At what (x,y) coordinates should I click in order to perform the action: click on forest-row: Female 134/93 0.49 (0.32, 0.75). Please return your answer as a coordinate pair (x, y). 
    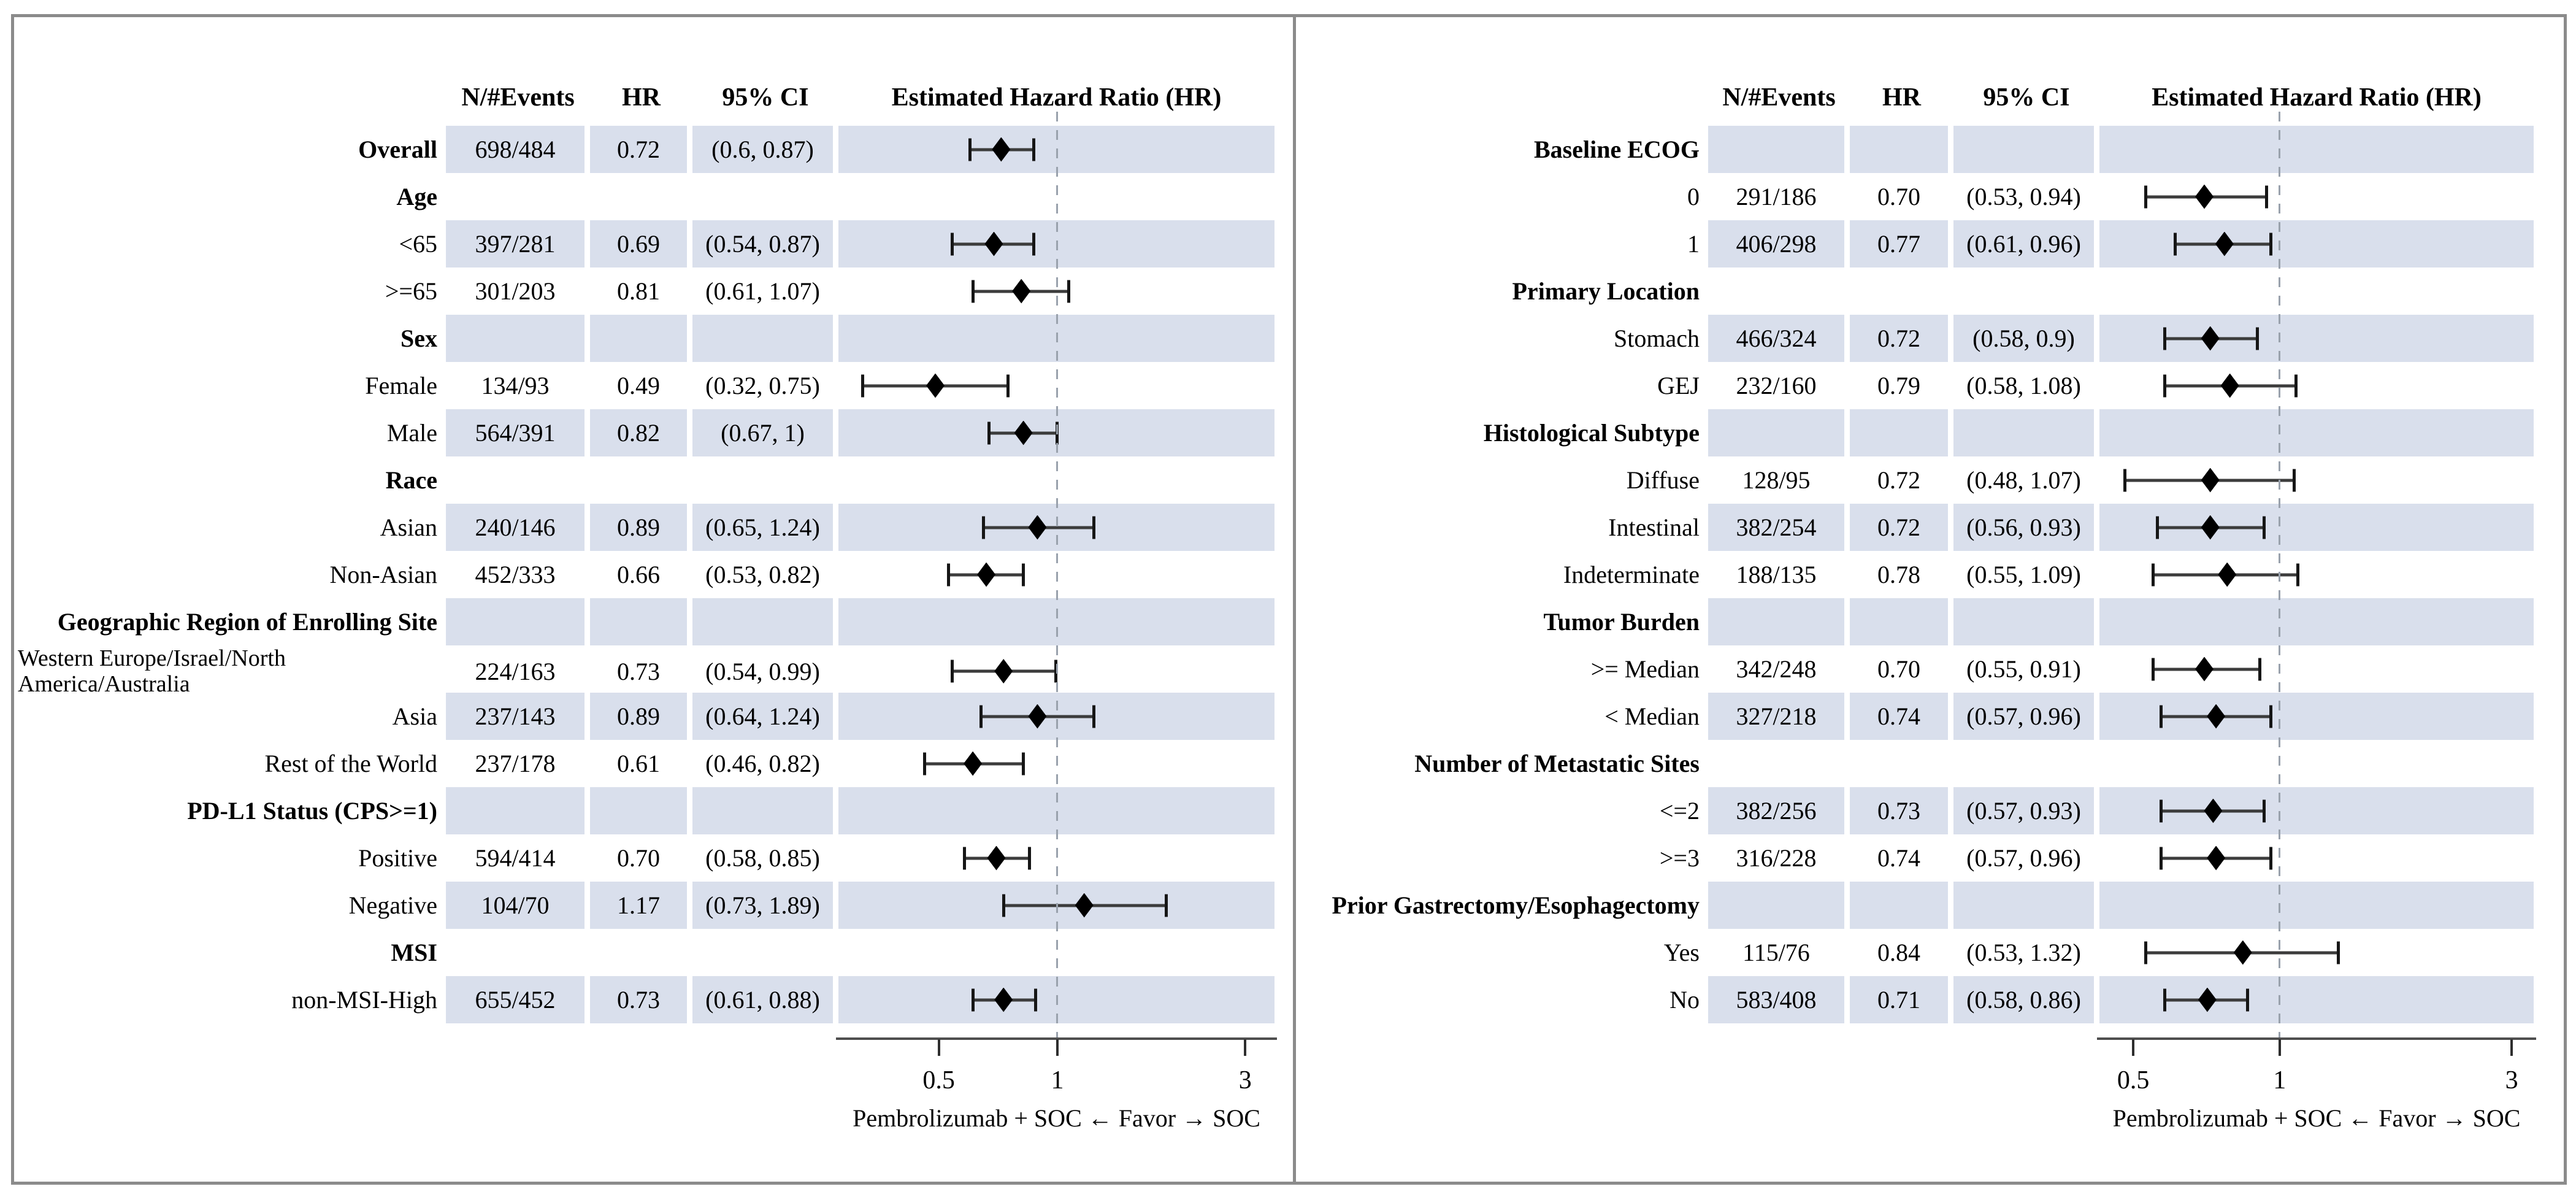
    Looking at the image, I should click on (644, 386).